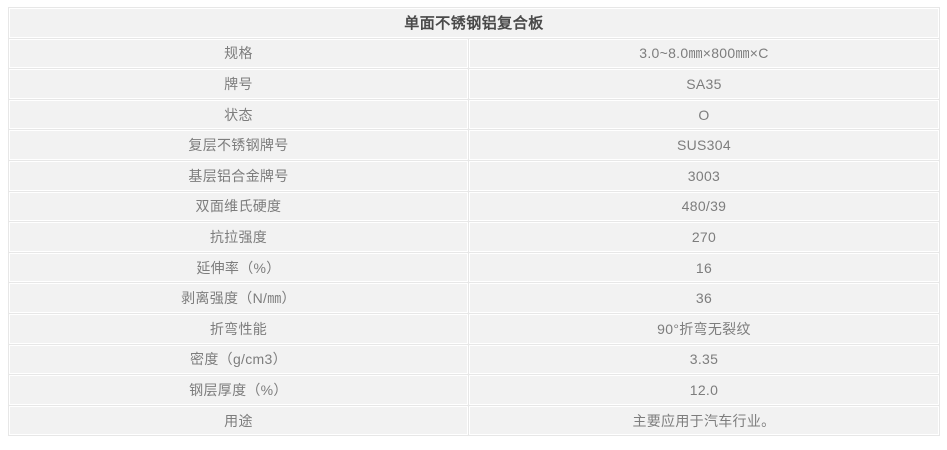 The image size is (947, 450). What do you see at coordinates (238, 420) in the screenshot?
I see `spec-label-cell: 用途` at bounding box center [238, 420].